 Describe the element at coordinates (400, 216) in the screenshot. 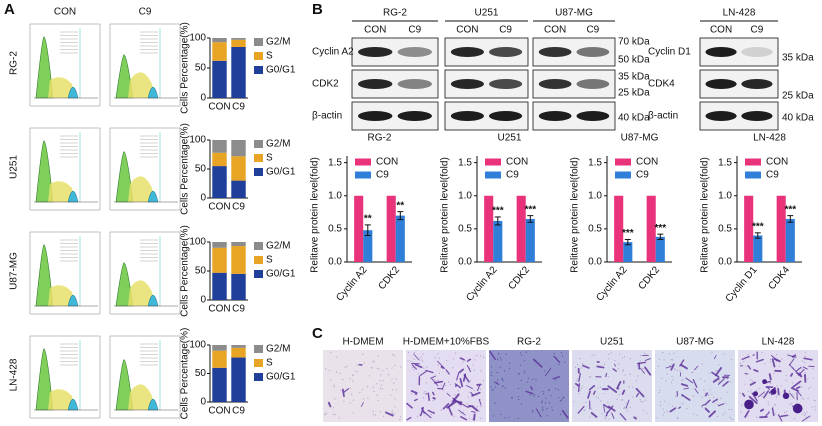

I see `error-bar` at that location.